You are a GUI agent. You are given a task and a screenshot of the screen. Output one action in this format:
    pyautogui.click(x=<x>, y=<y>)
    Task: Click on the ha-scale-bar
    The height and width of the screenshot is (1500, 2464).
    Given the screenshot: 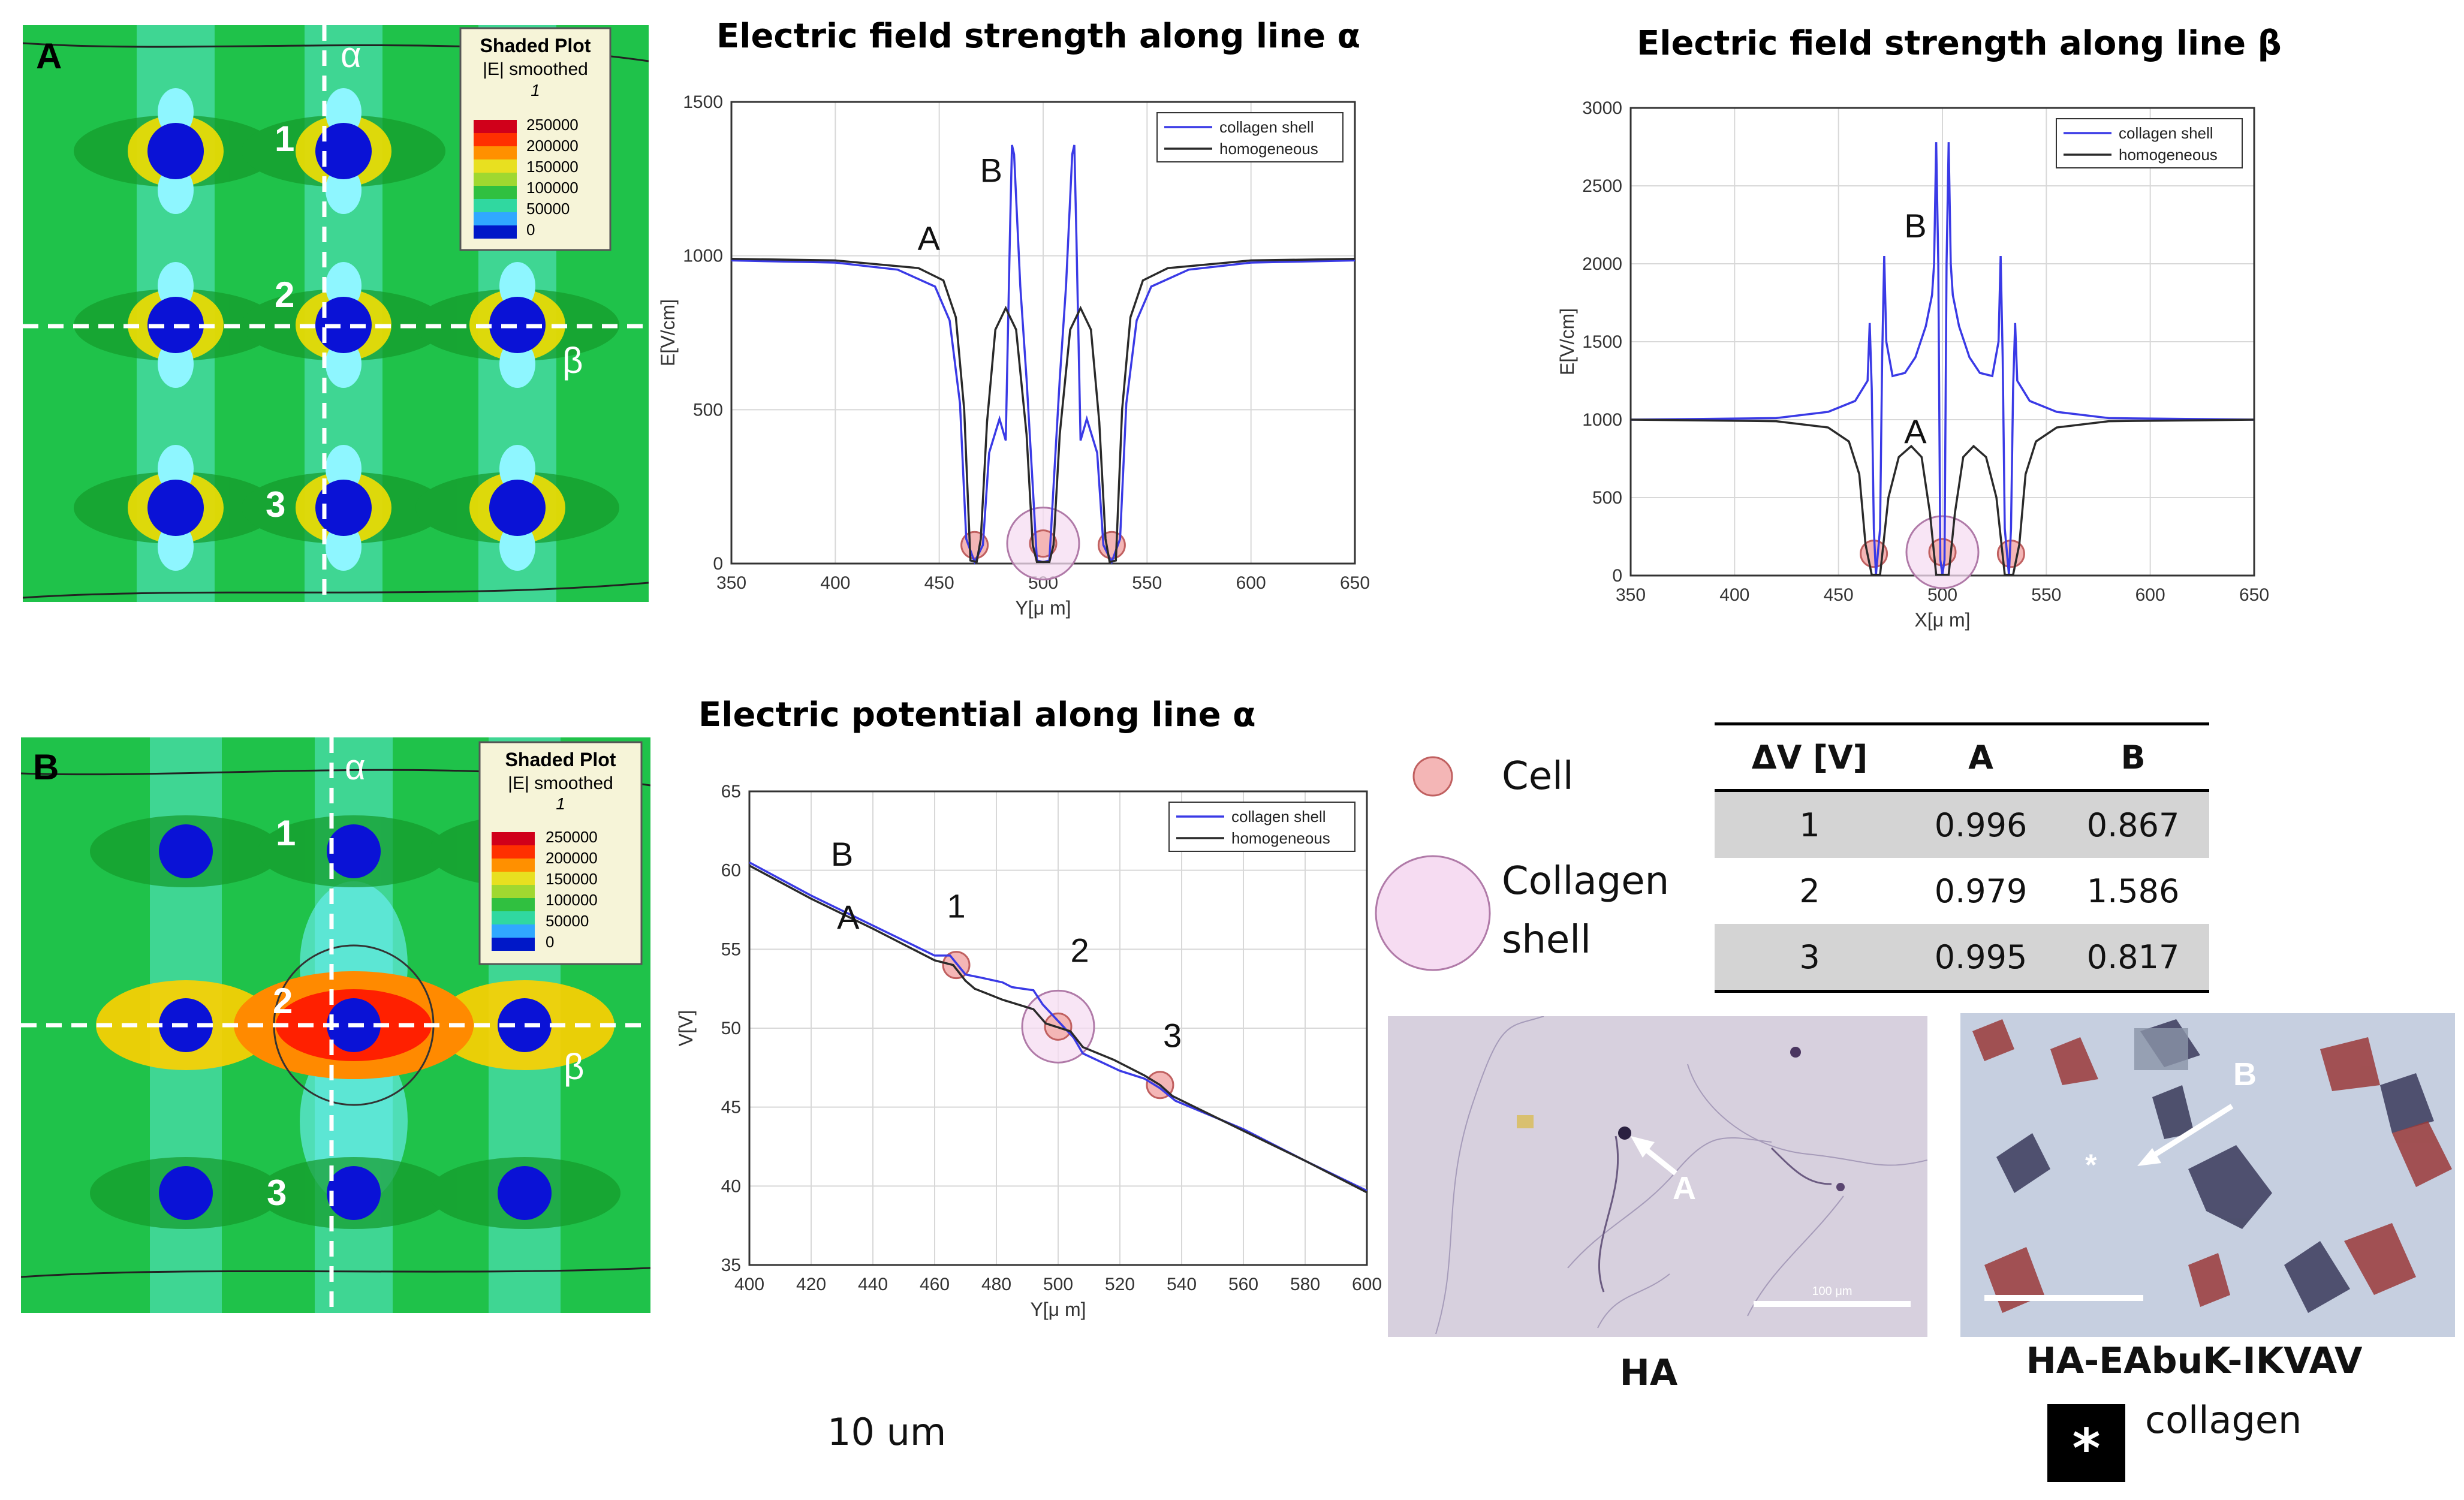 What is the action you would take?
    pyautogui.click(x=1833, y=1304)
    